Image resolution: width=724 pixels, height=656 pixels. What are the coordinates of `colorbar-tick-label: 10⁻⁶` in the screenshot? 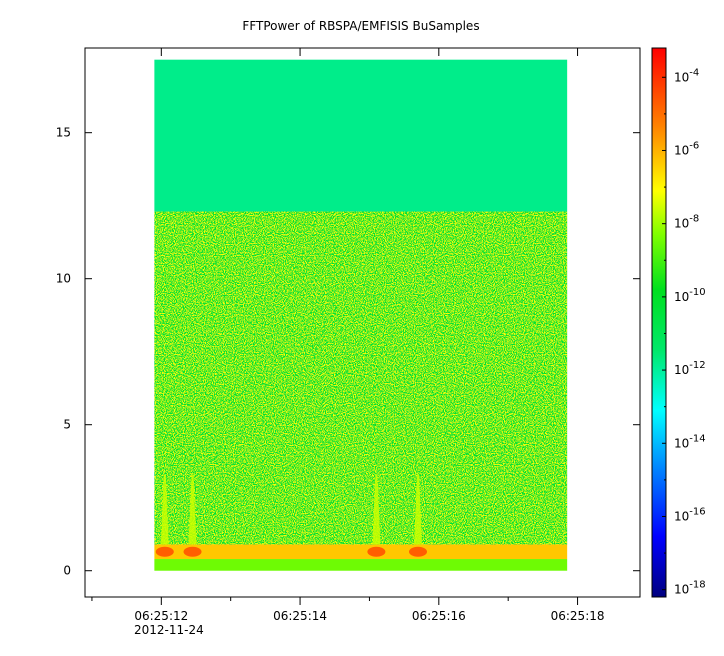 It's located at (686, 148).